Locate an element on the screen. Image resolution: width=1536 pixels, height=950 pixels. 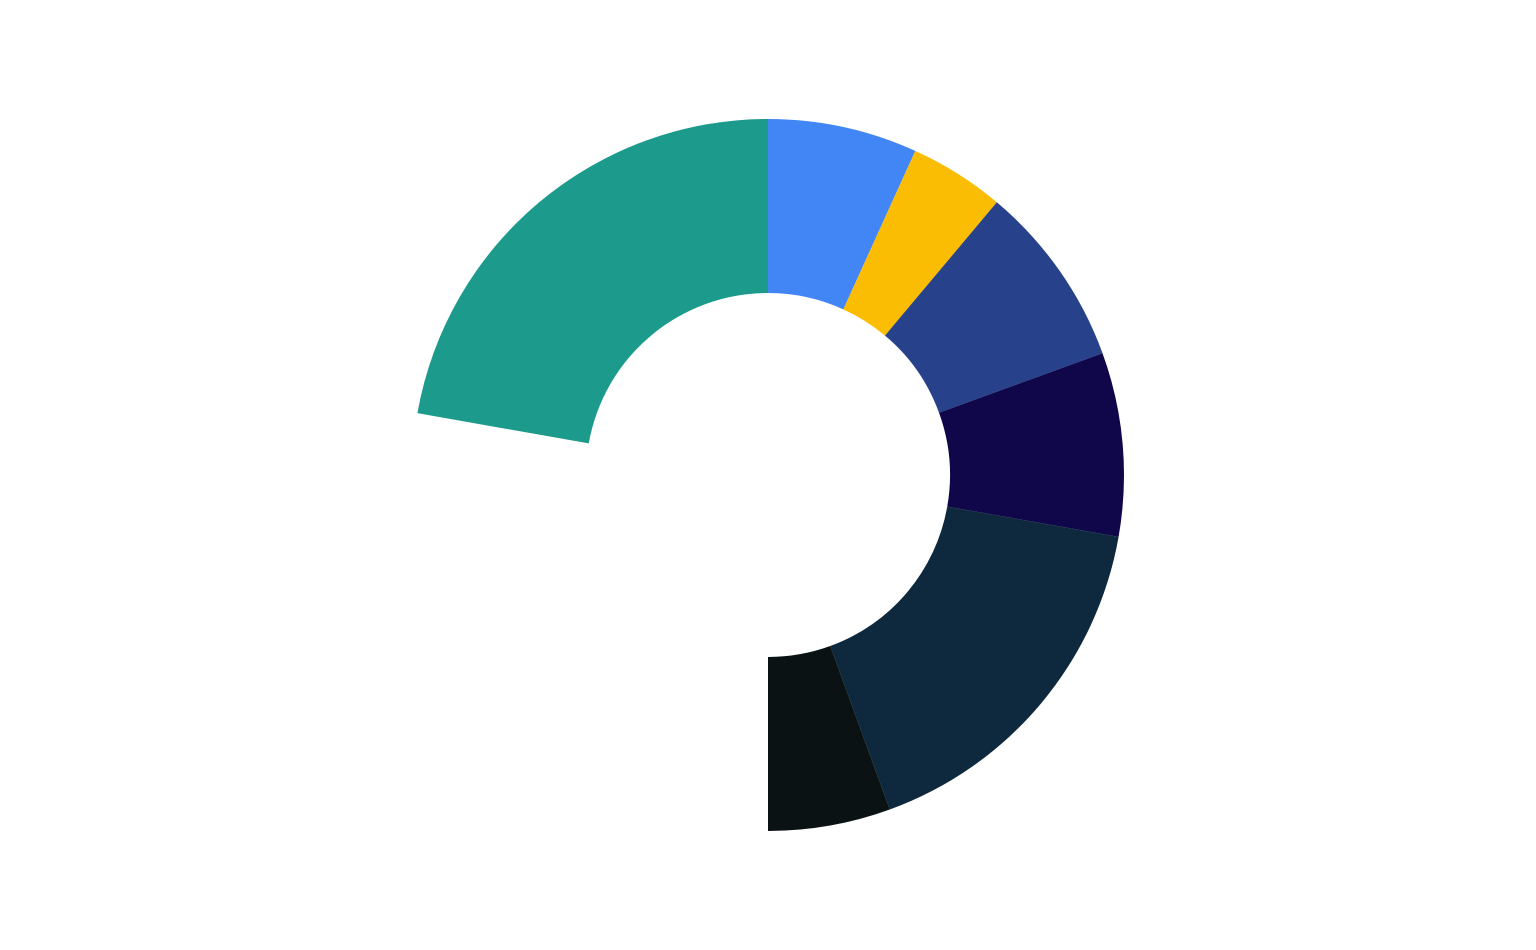
donut-gap-slice is located at coordinates (590, 622).